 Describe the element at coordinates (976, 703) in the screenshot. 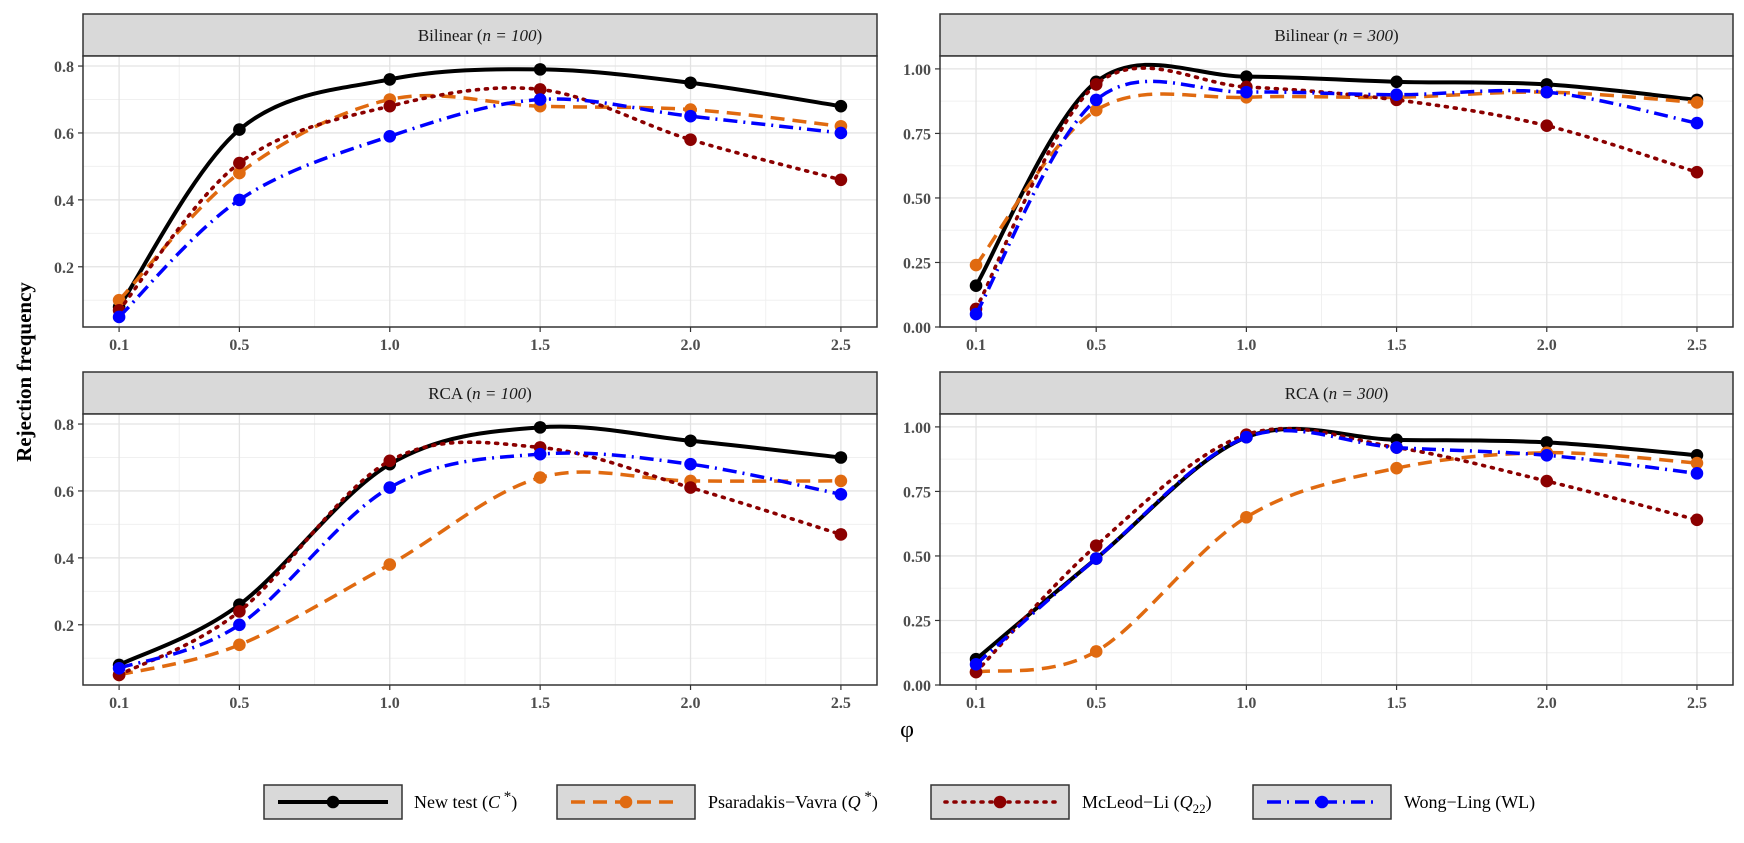

I see `x-tick-label: 0.1` at that location.